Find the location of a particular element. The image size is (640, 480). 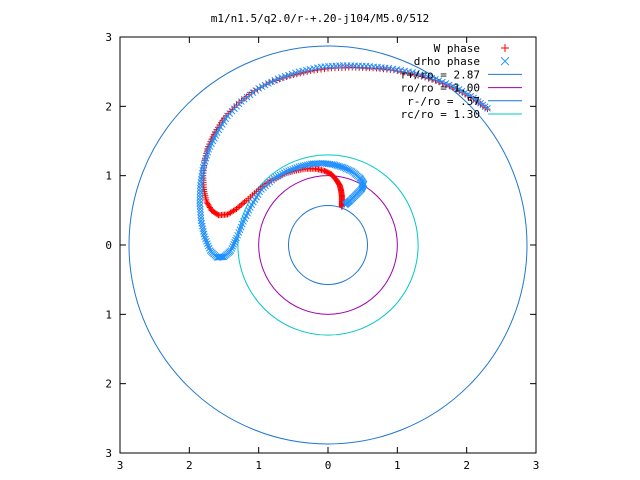

x-tick-label: 0 is located at coordinates (328, 465).